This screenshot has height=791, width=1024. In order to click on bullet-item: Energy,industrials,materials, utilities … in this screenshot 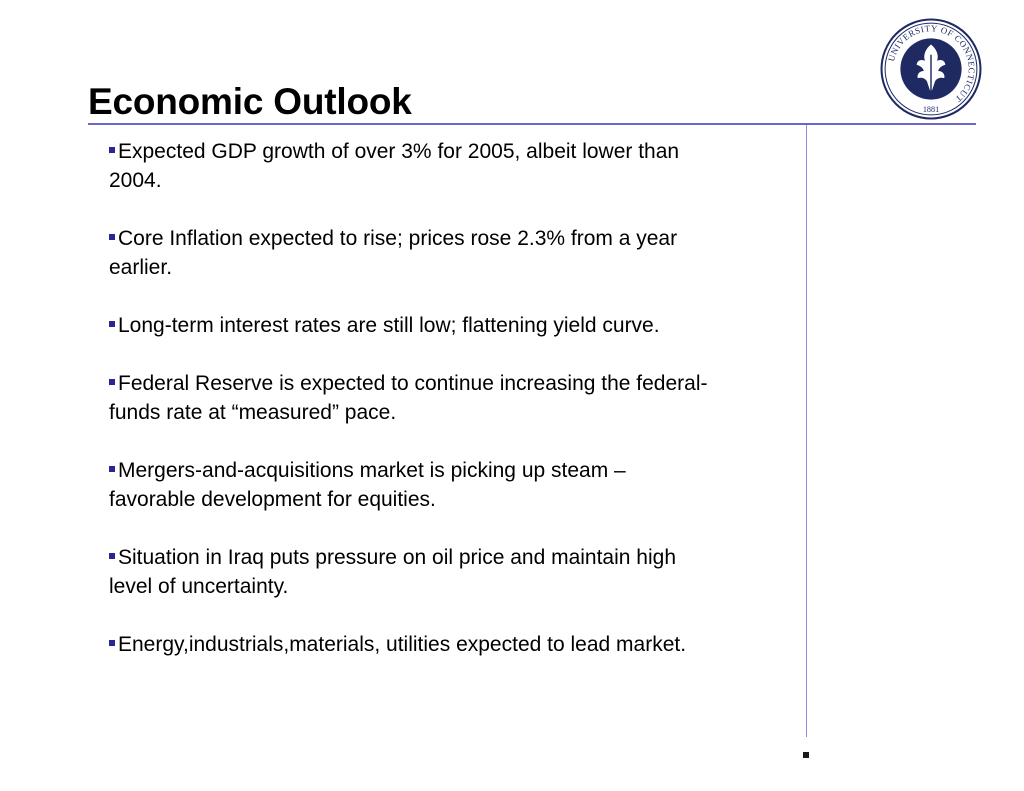, I will do `click(409, 644)`.